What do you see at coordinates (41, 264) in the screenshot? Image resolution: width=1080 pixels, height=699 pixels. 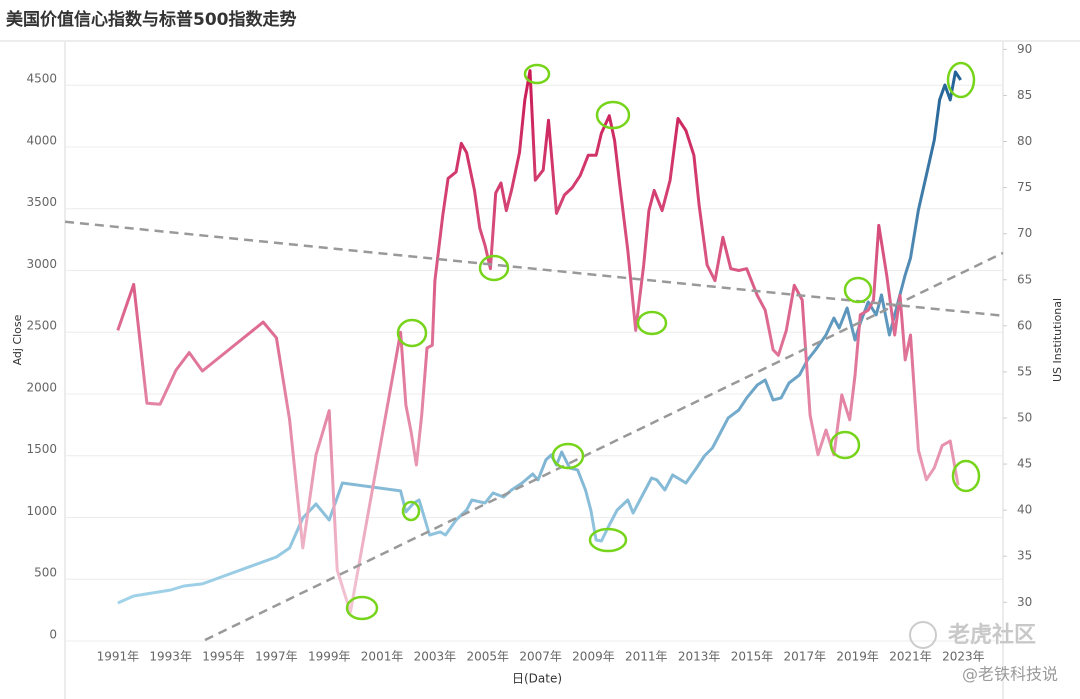 I see `y-tick-label: 3000` at bounding box center [41, 264].